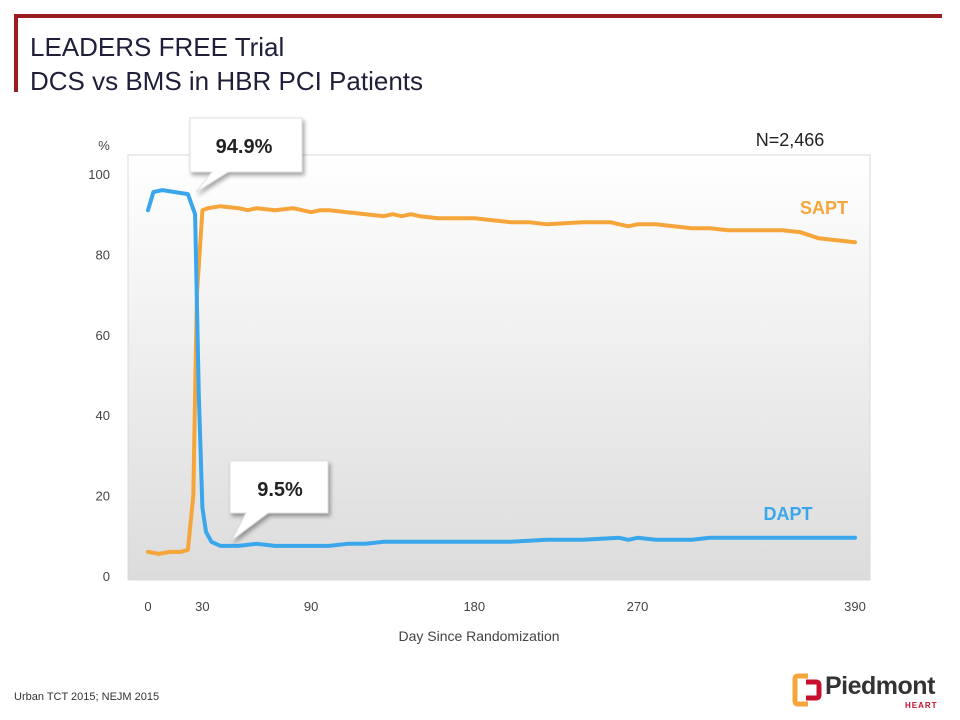  I want to click on series-label-dapt: DAPT, so click(788, 514).